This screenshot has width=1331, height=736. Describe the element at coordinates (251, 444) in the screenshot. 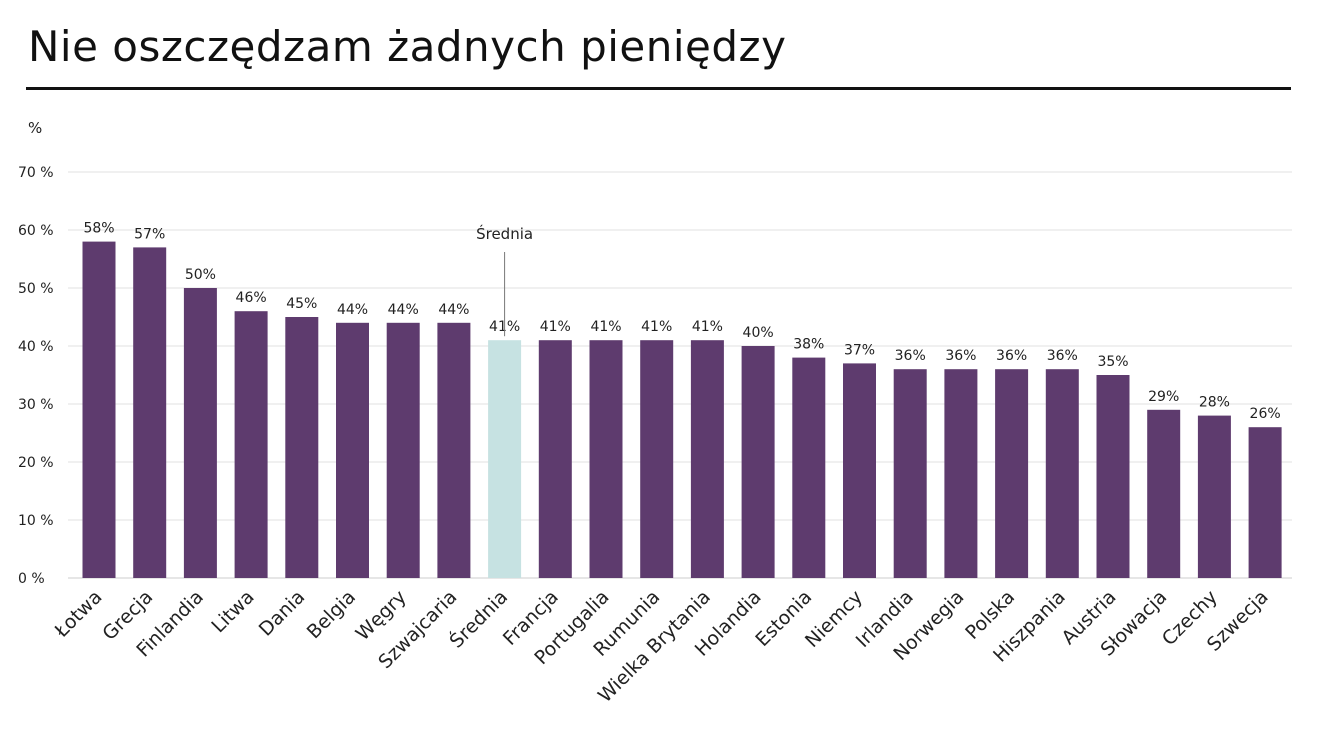

I see `bar-litwa` at that location.